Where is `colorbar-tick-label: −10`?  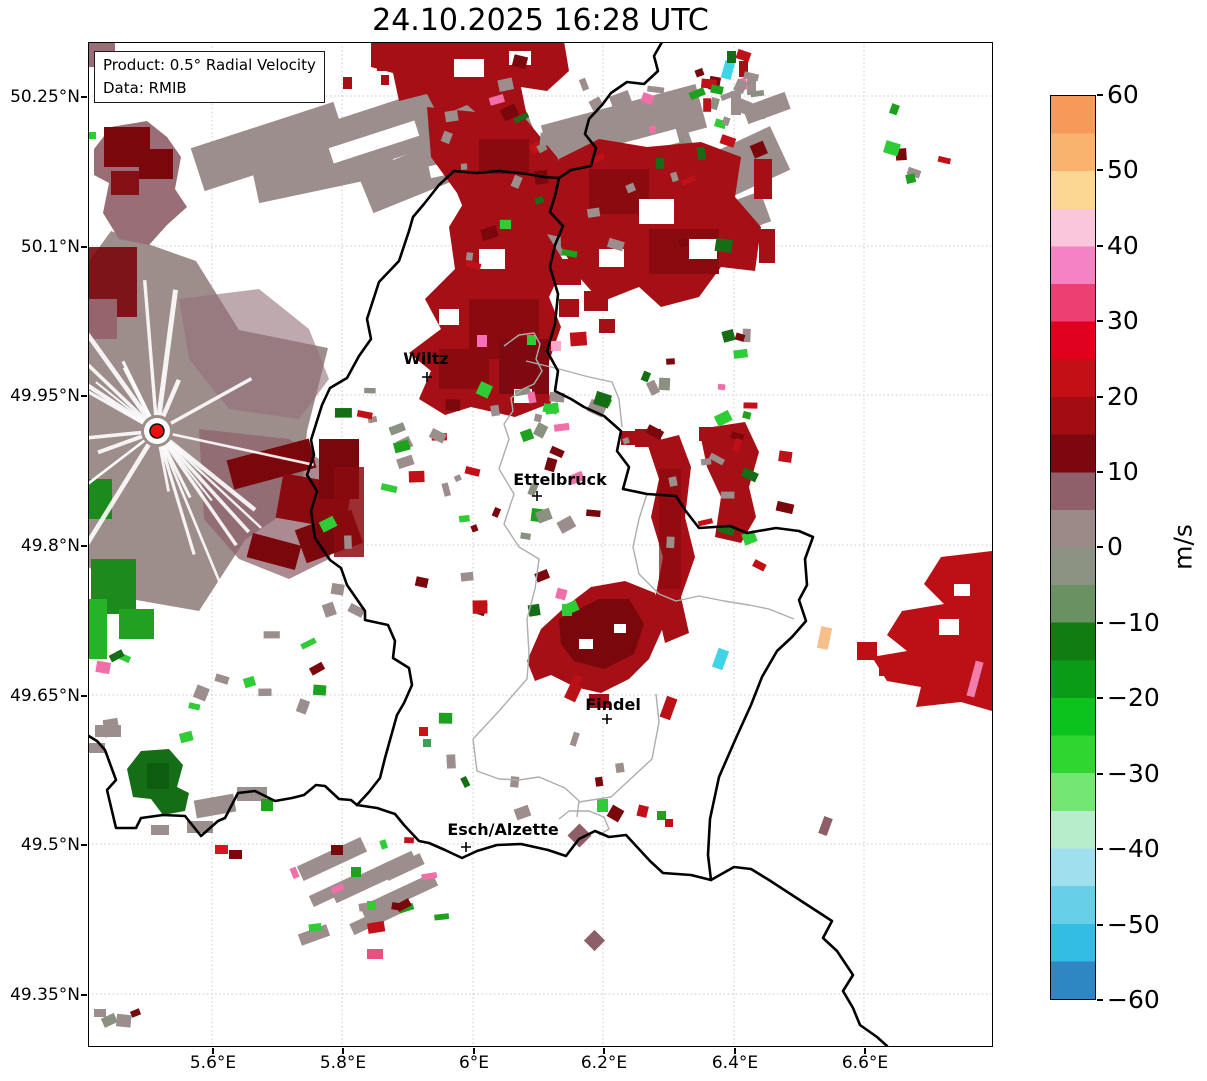 colorbar-tick-label: −10 is located at coordinates (1133, 622).